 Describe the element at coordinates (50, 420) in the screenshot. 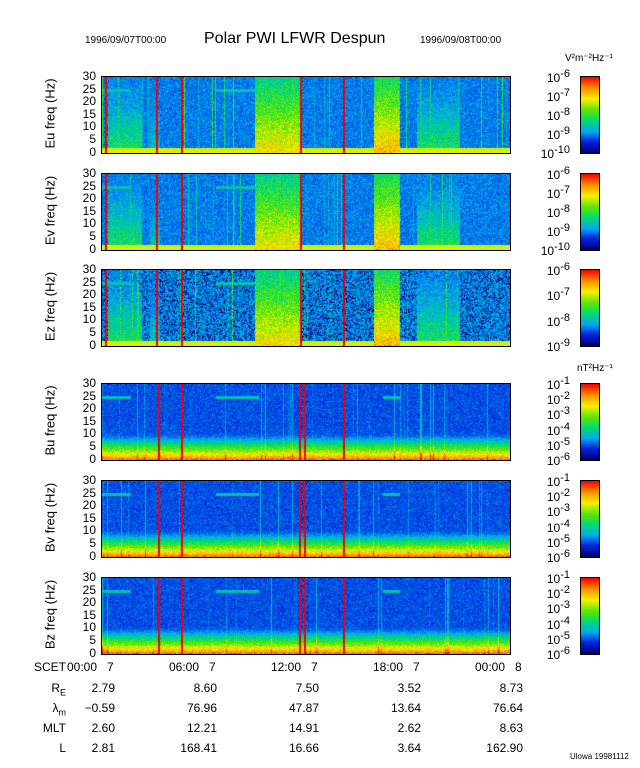

I see `y-axis-label: Bu freq (Hz)` at that location.